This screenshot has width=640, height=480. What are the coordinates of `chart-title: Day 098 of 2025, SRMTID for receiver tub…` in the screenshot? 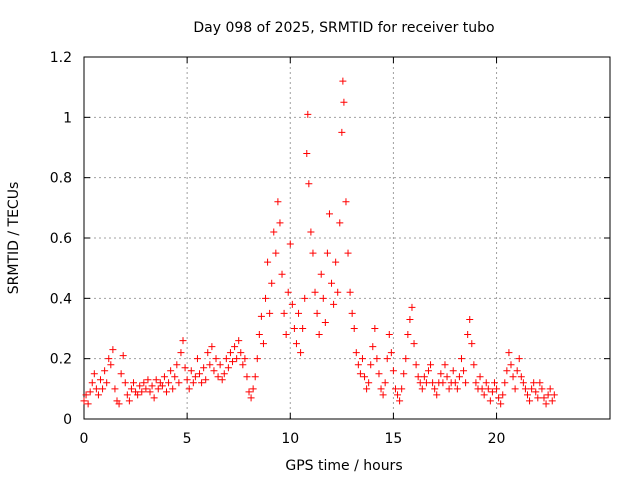 It's located at (343, 28).